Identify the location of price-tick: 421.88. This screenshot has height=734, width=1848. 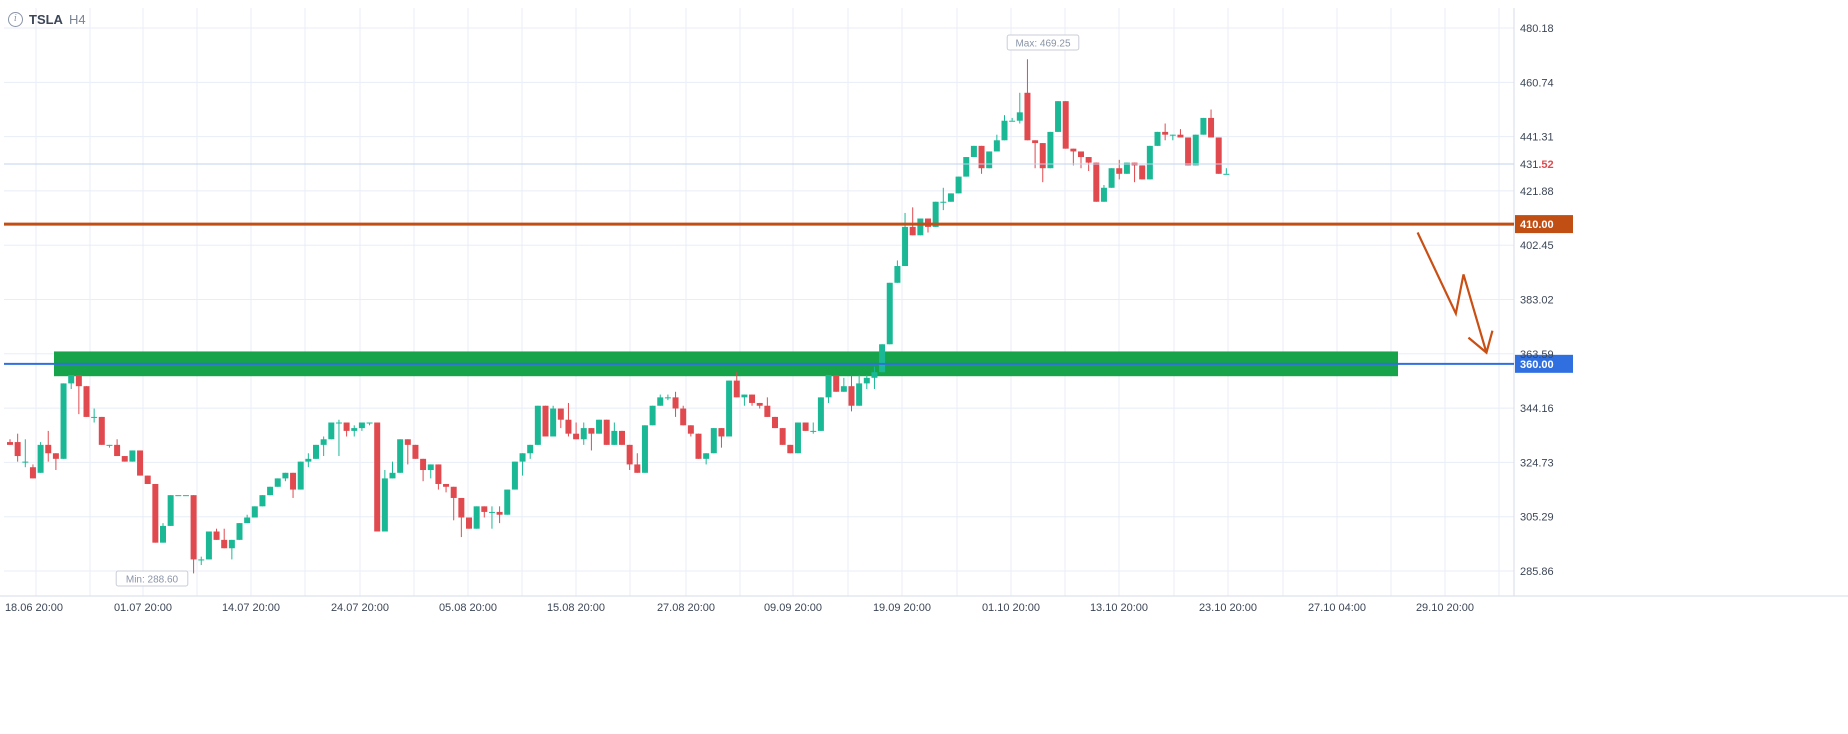
(1537, 192).